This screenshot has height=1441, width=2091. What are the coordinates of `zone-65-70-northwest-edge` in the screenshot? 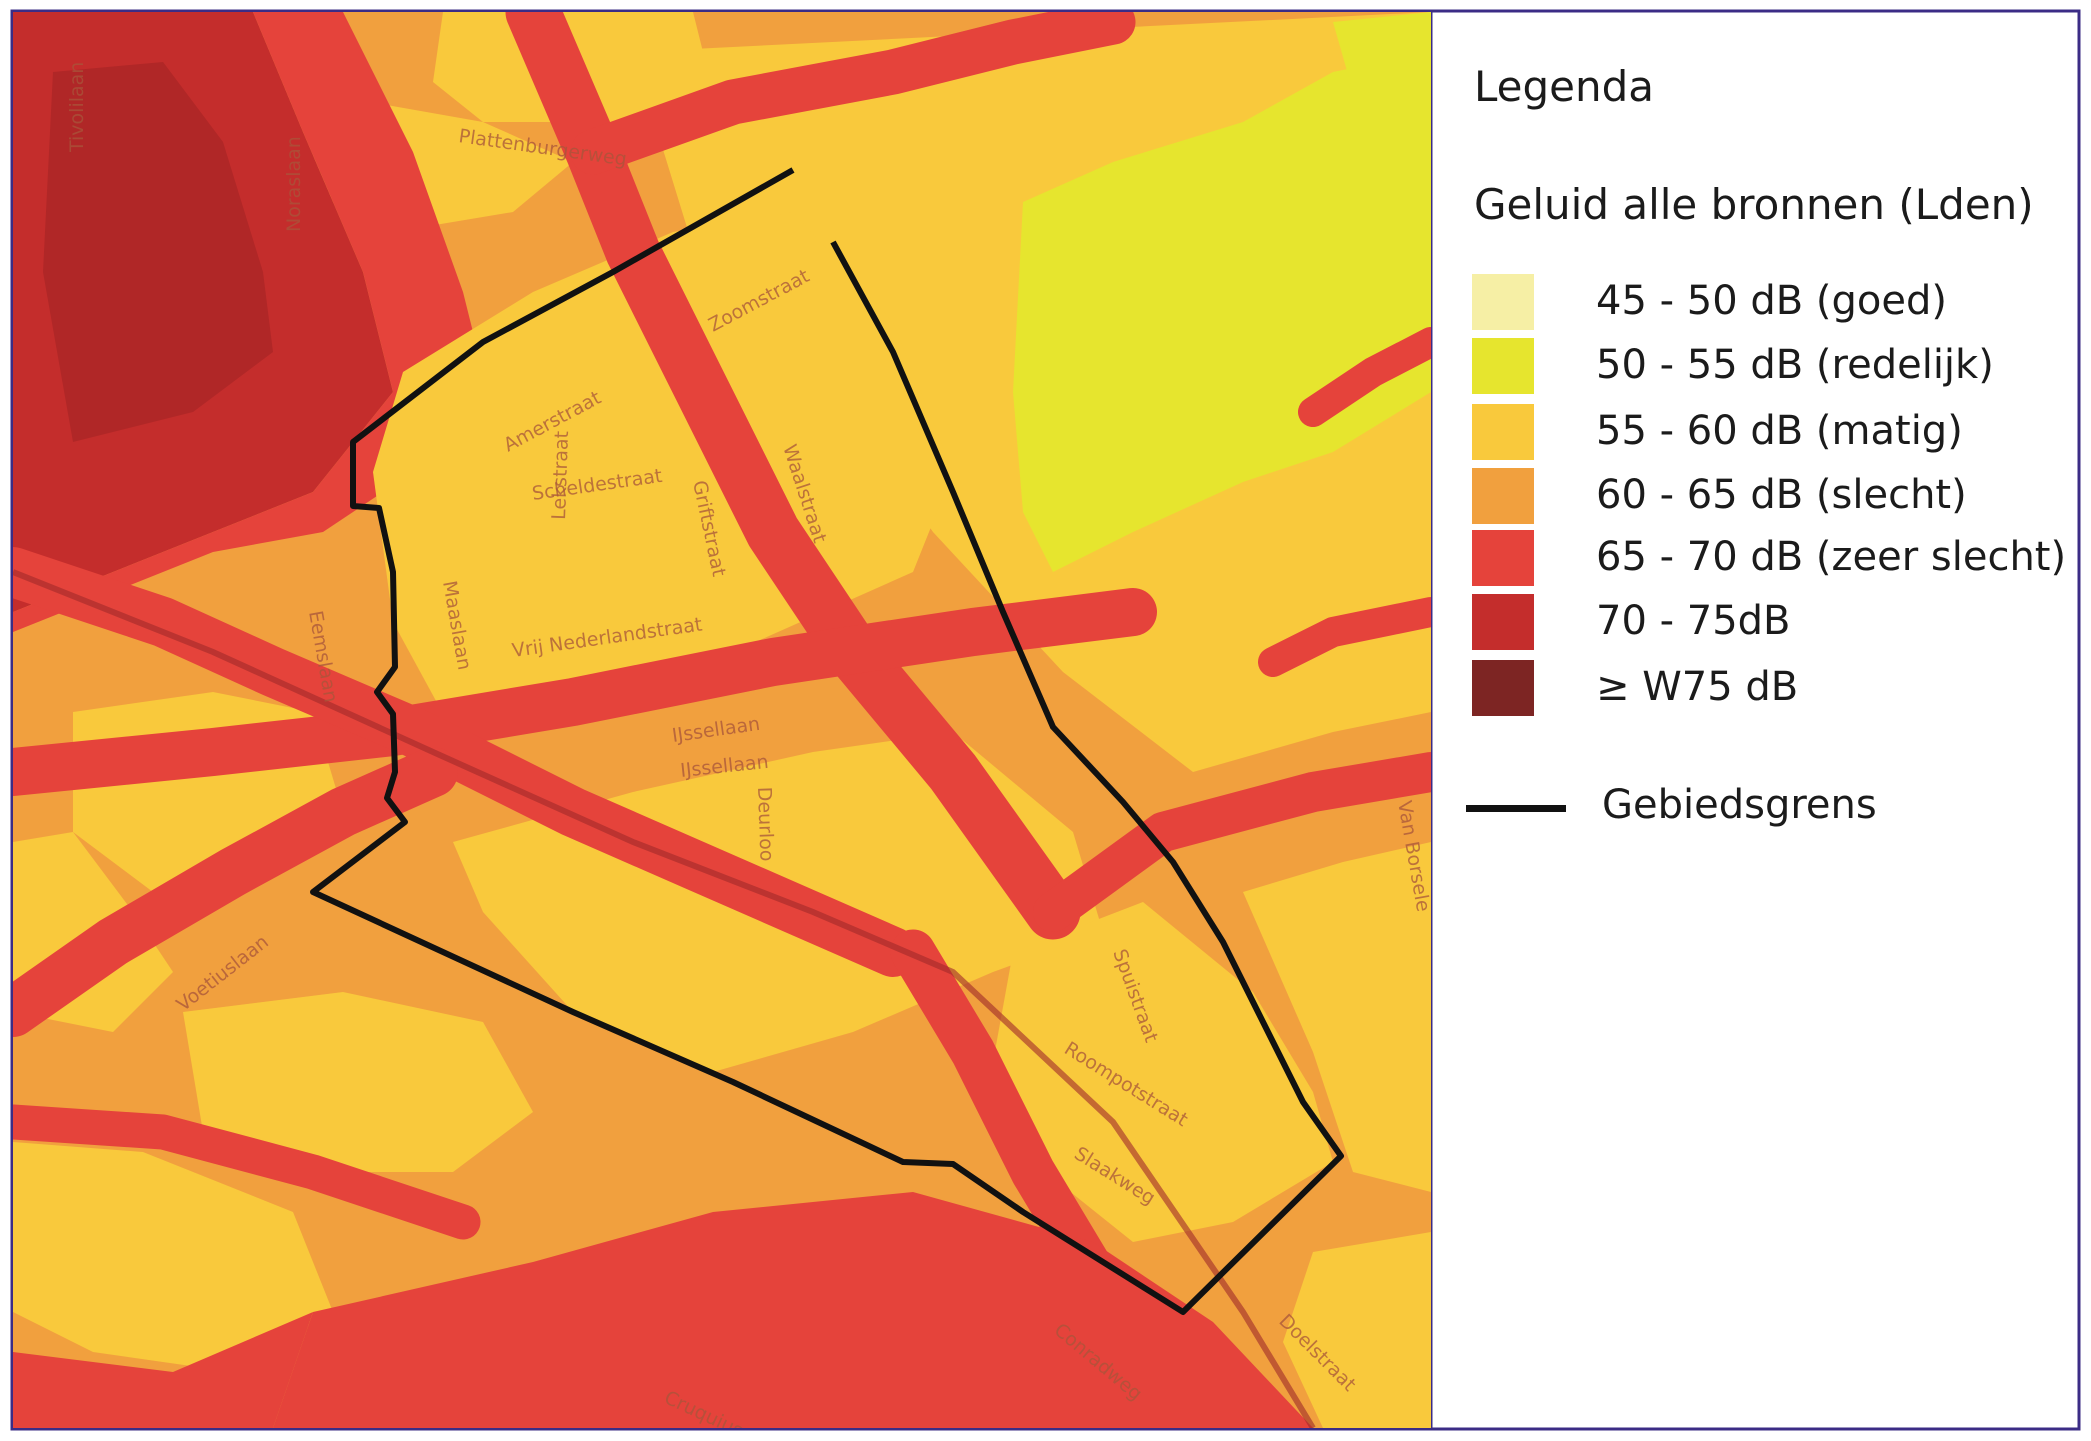 It's located at (248, 322).